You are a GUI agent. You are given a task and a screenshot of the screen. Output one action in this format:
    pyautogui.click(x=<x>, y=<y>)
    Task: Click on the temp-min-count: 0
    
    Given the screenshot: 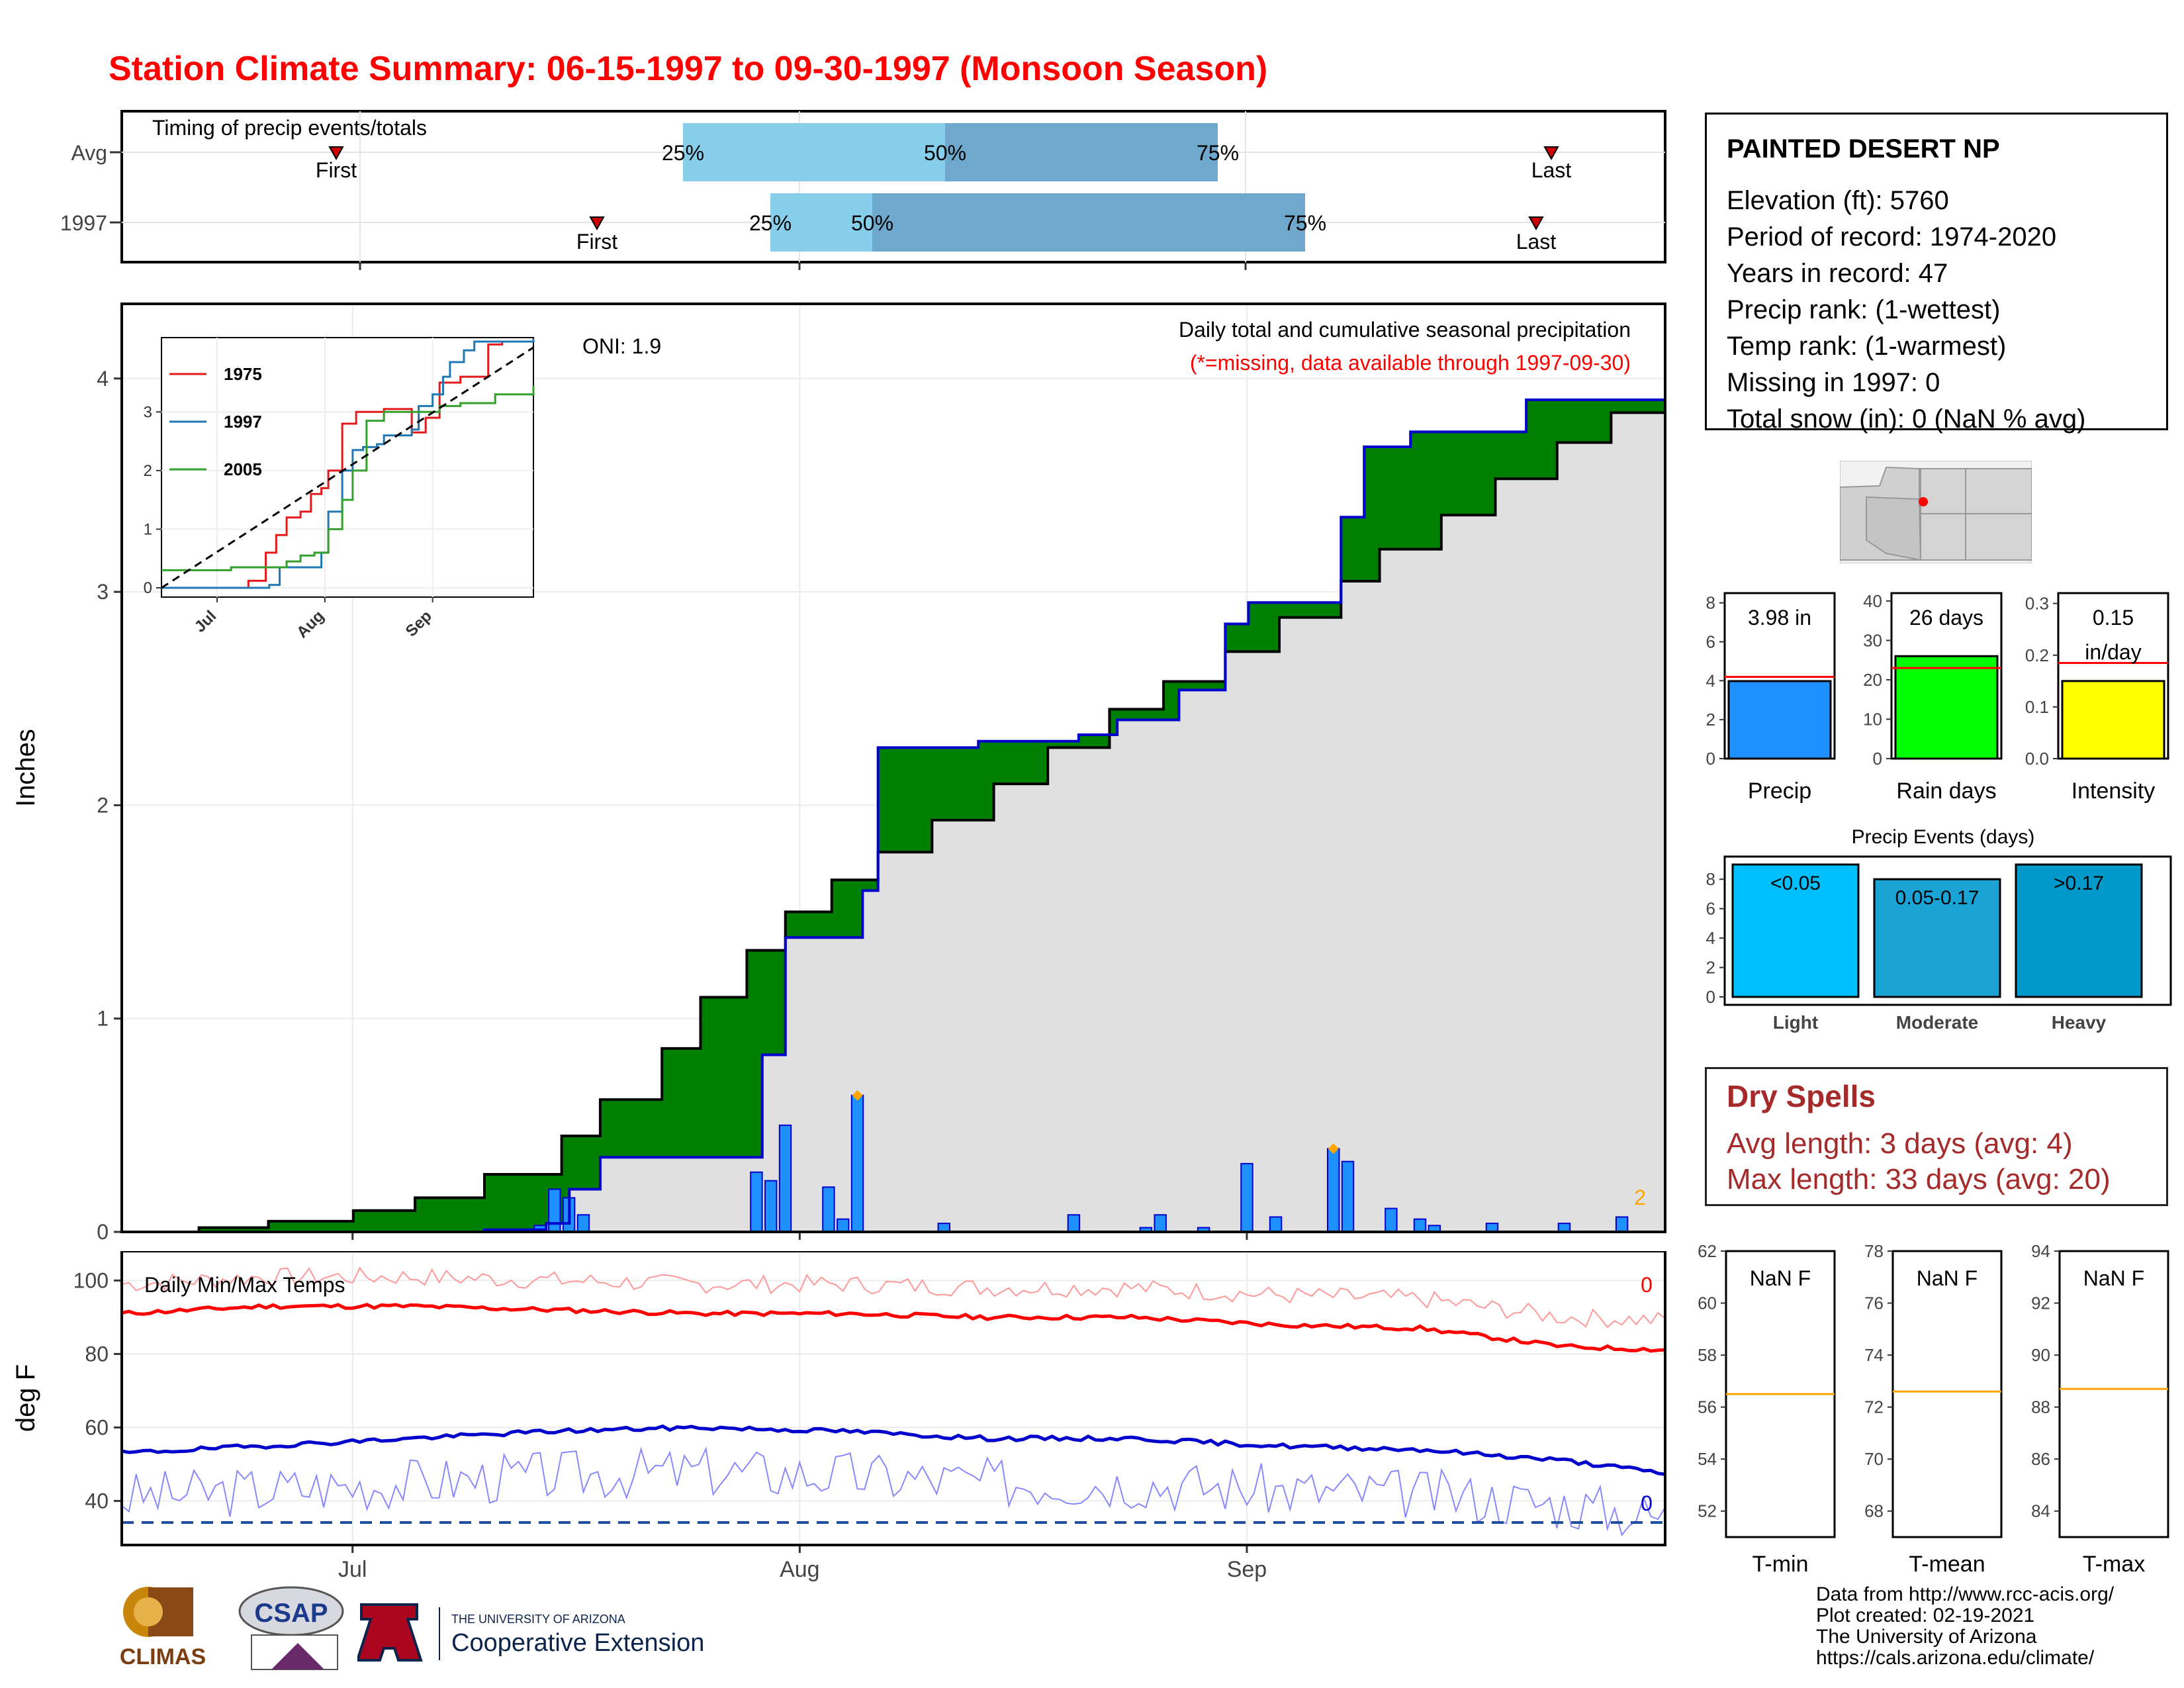 What is the action you would take?
    pyautogui.click(x=1647, y=1503)
    